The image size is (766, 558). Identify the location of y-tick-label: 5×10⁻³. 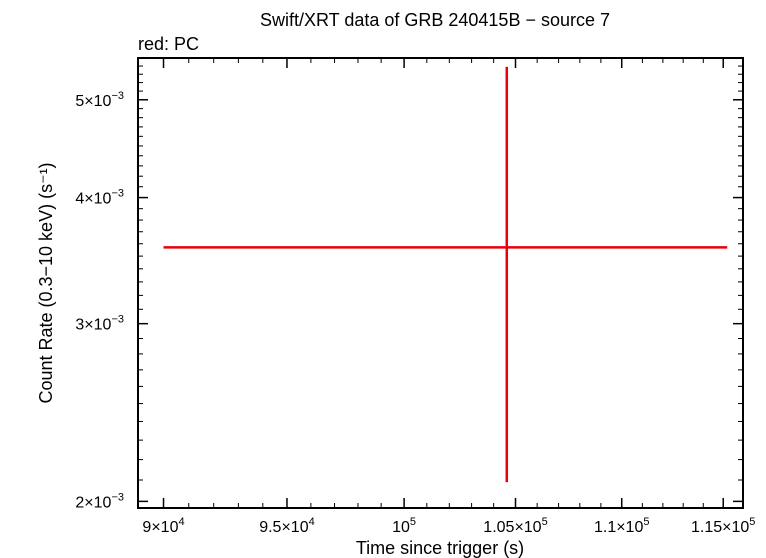
(99, 100).